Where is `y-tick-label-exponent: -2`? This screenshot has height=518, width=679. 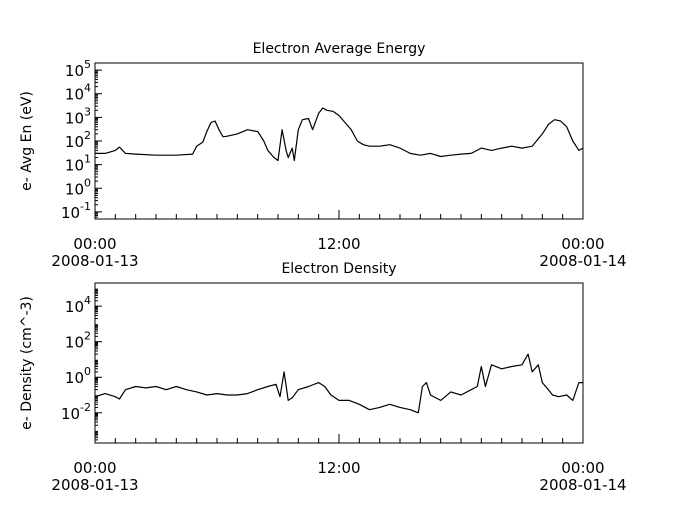 y-tick-label-exponent: -2 is located at coordinates (85, 407).